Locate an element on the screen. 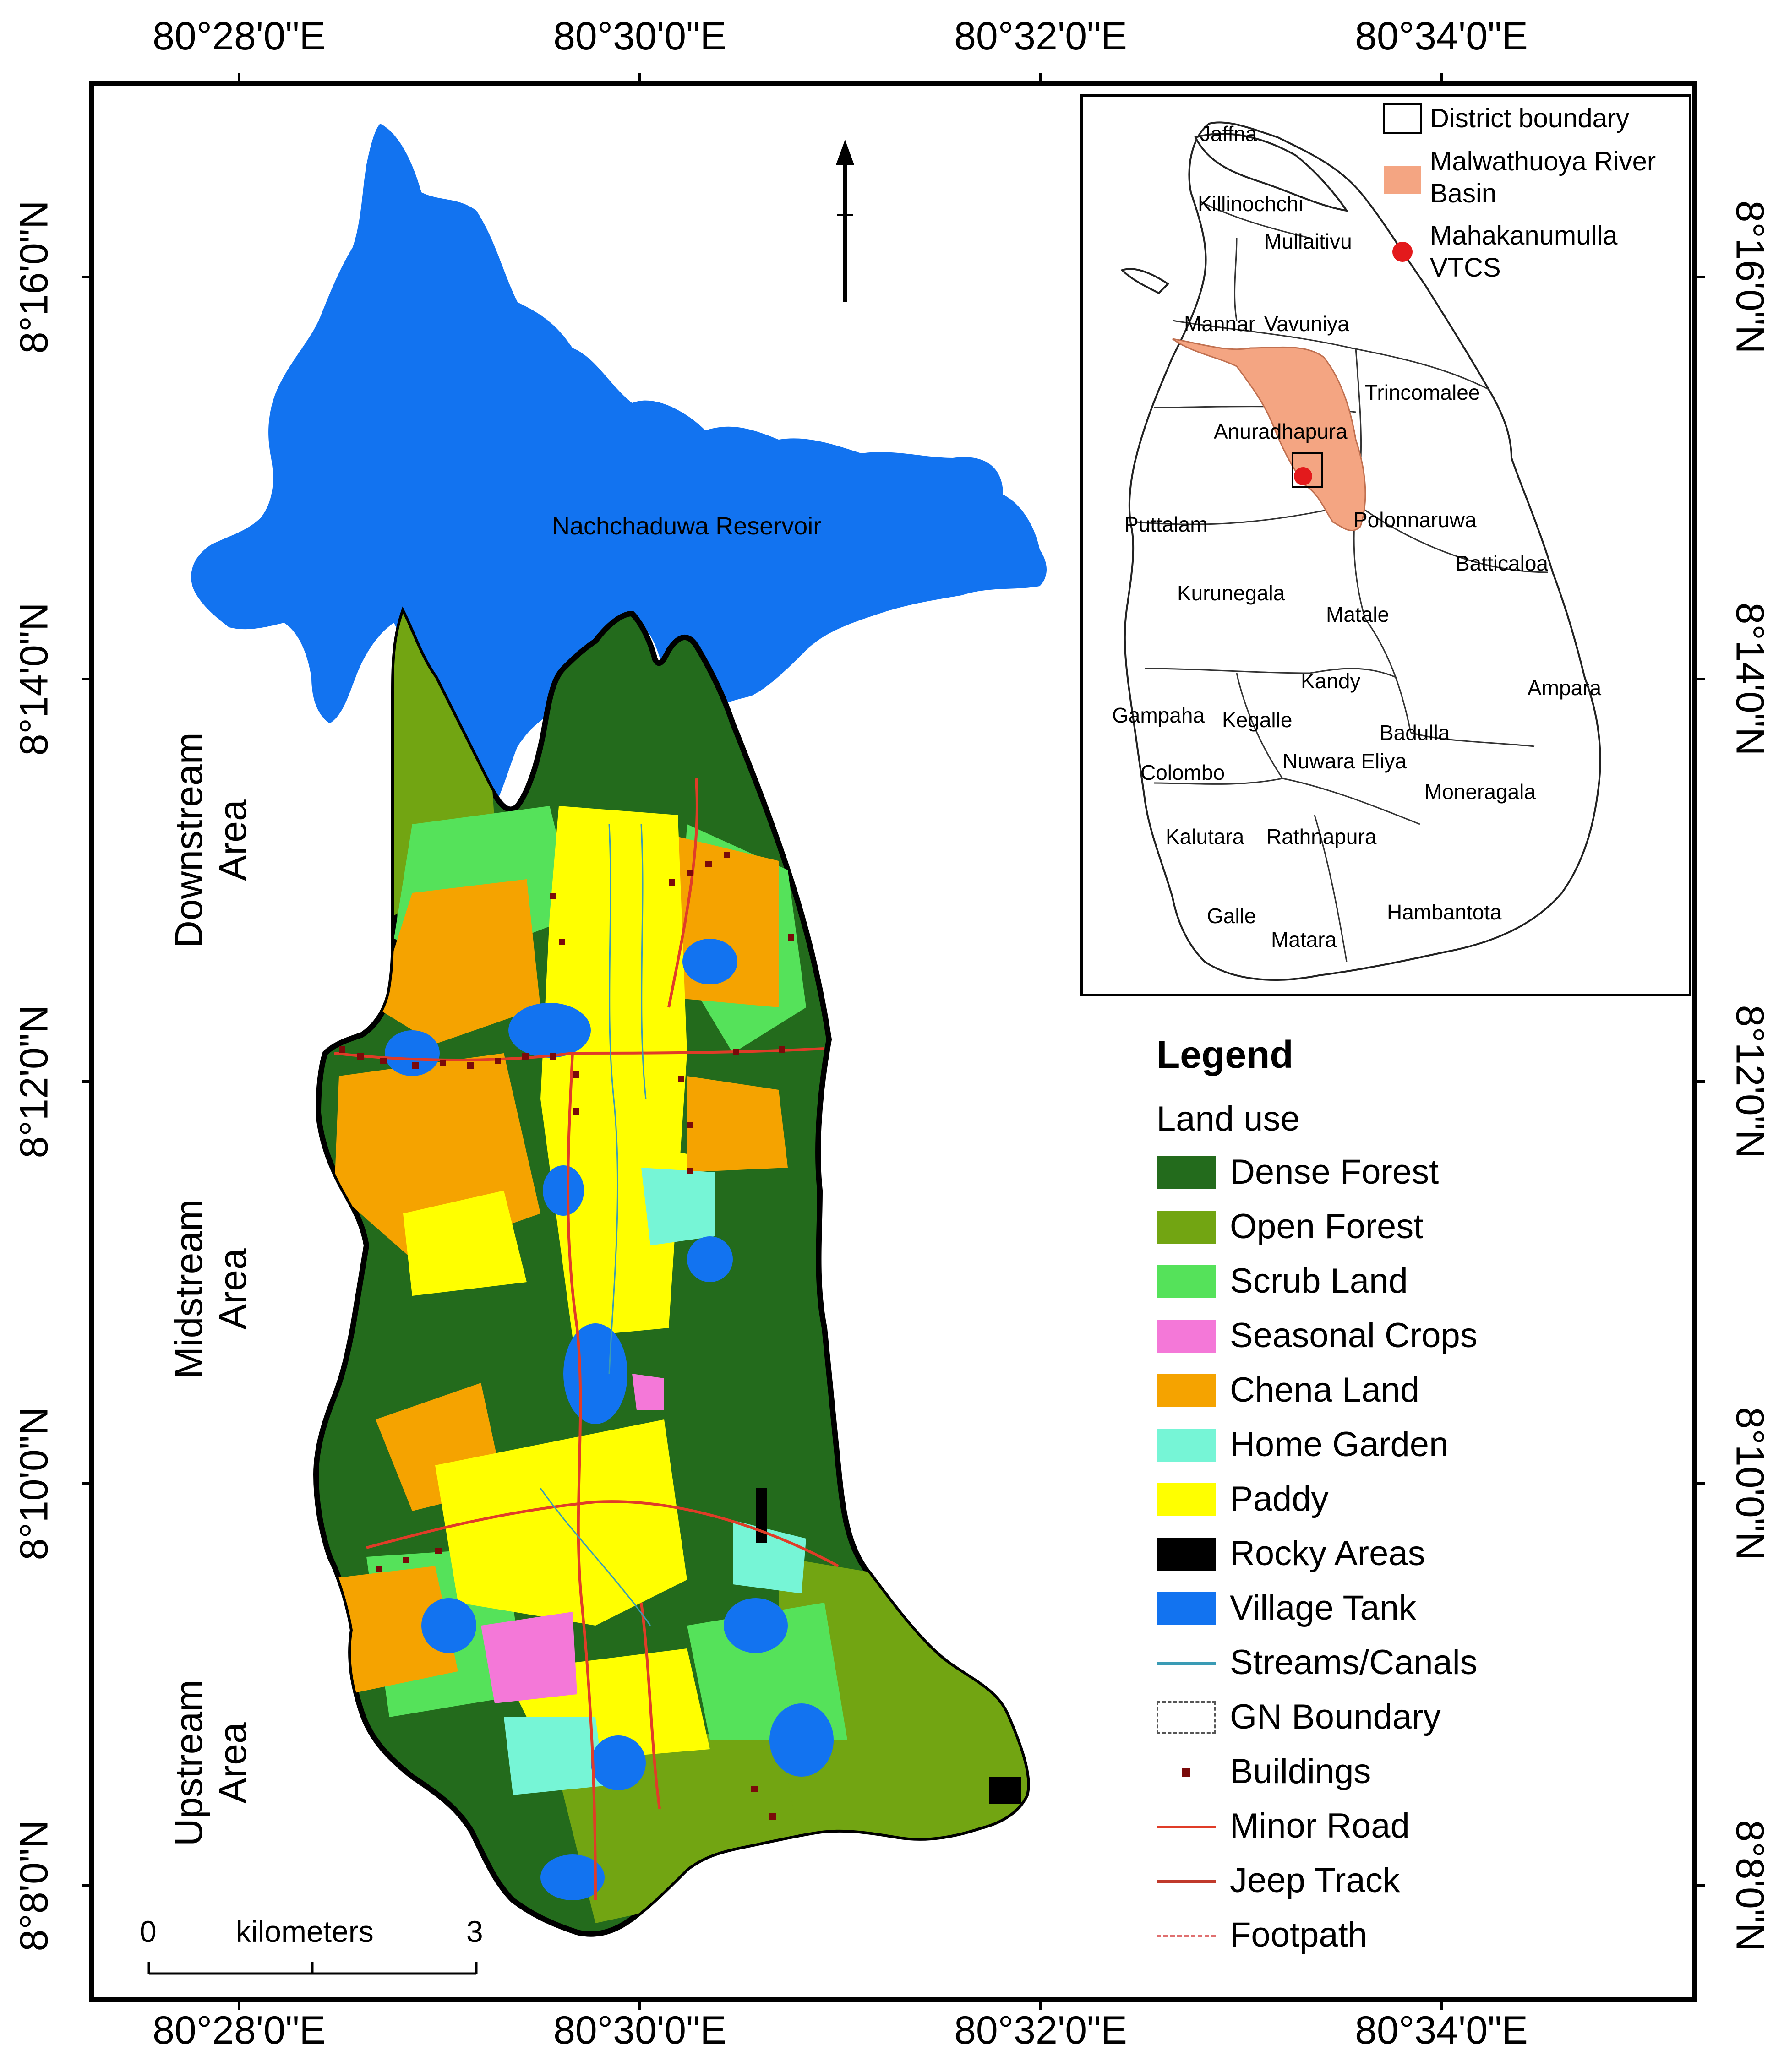  district-label-mullaitivu: Mullaitivu is located at coordinates (1308, 241).